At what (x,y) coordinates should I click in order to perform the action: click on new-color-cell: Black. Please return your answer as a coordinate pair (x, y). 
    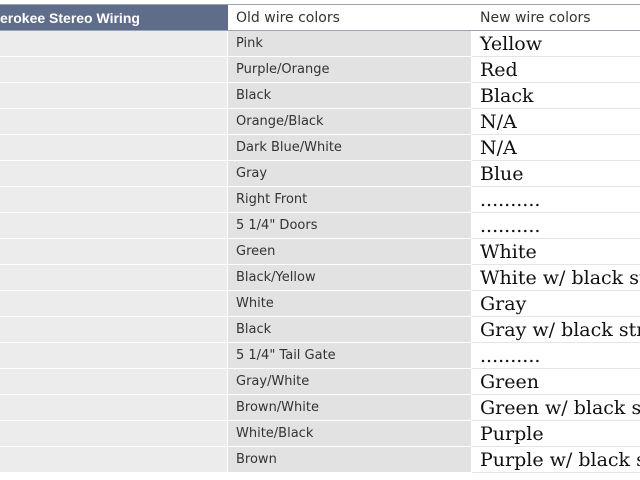
    Looking at the image, I should click on (556, 96).